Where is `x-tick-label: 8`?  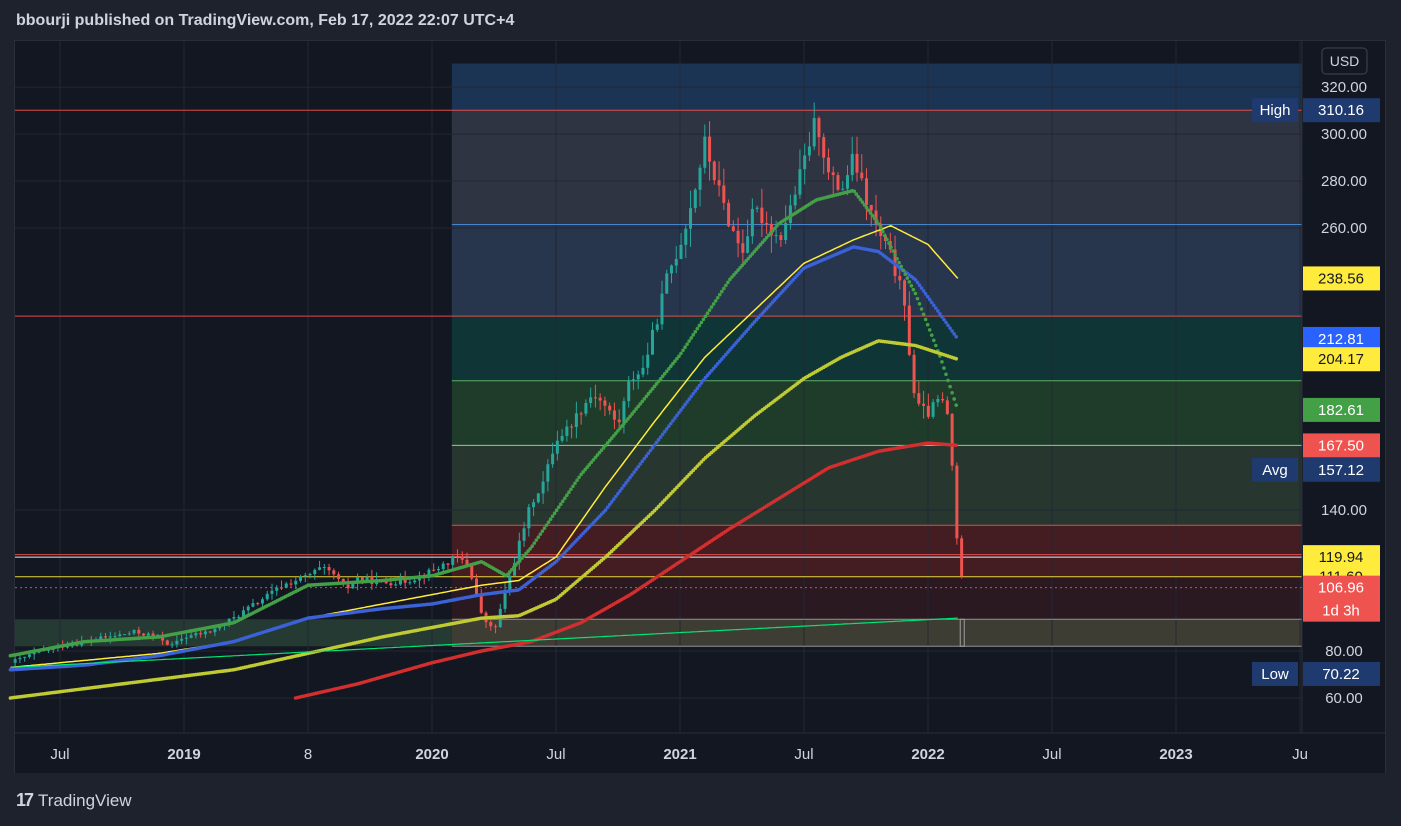 x-tick-label: 8 is located at coordinates (308, 754).